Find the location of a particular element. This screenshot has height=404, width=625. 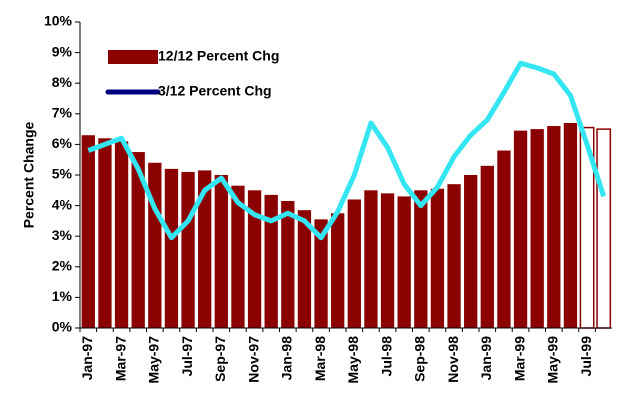

y-tick-label: 9% is located at coordinates (62, 51).